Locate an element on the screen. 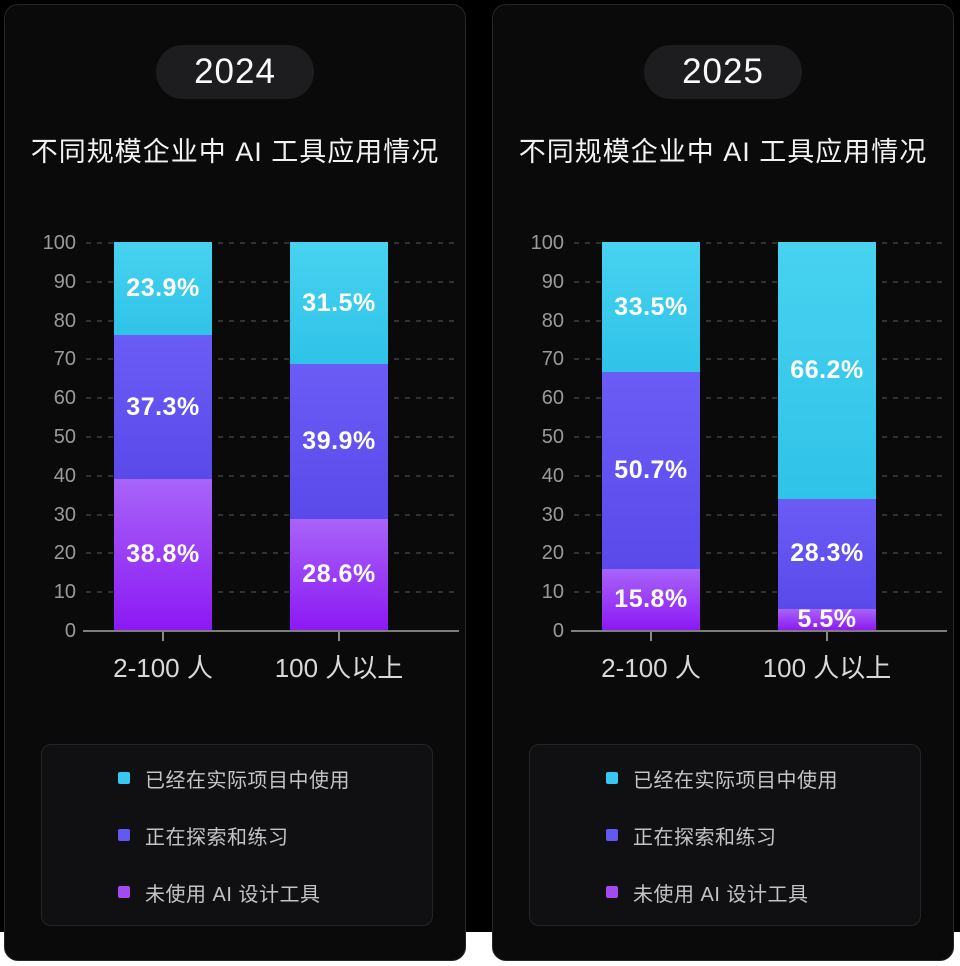 The image size is (960, 966). segment-used: 31.5% is located at coordinates (339, 303).